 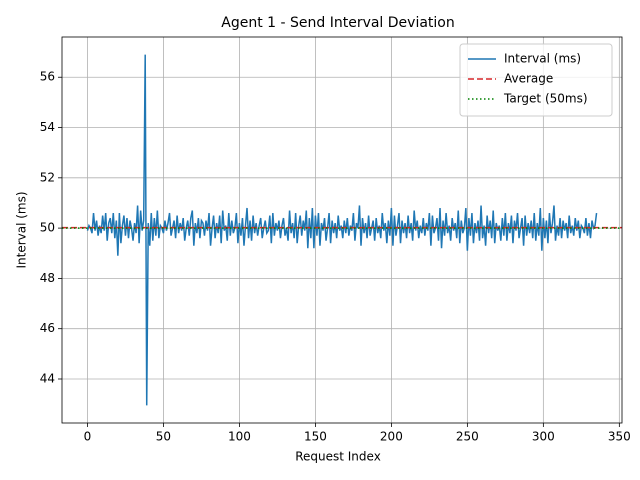 What do you see at coordinates (47, 177) in the screenshot?
I see `y-tick-label: 52` at bounding box center [47, 177].